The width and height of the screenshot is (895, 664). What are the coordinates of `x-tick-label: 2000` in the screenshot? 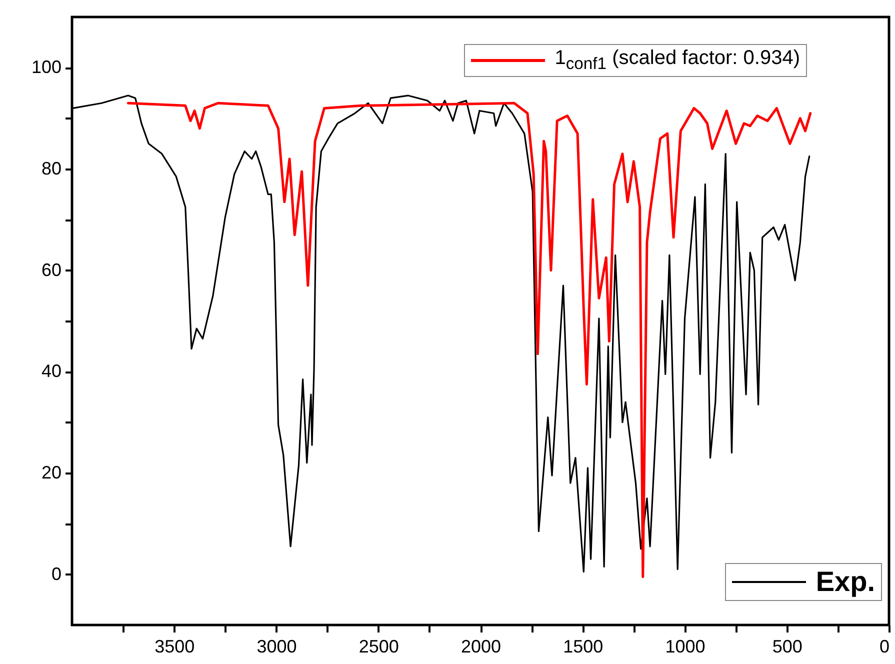 It's located at (481, 646).